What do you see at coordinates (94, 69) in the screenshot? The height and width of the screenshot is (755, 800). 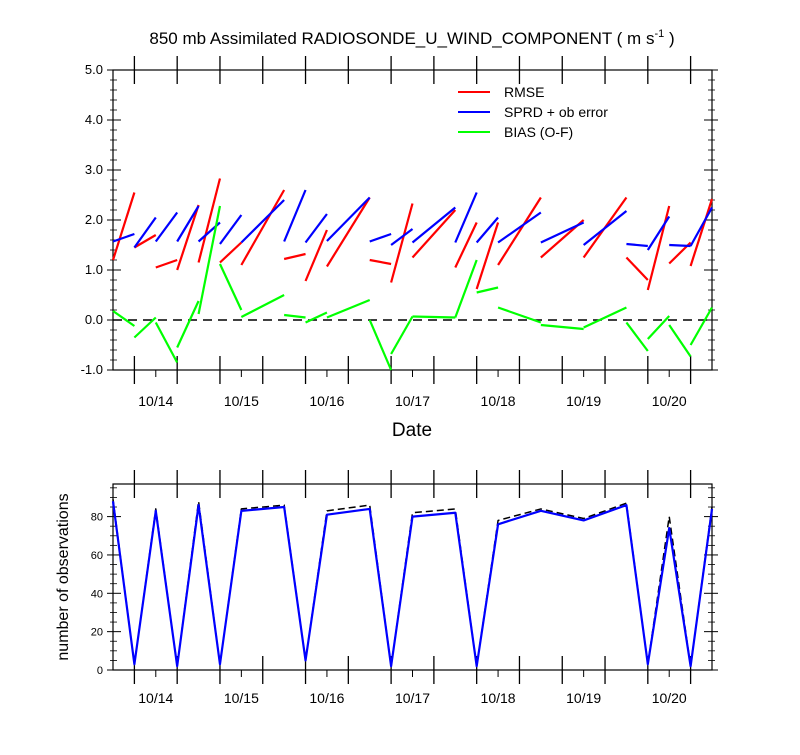 I see `y-tick-label: 5.0` at bounding box center [94, 69].